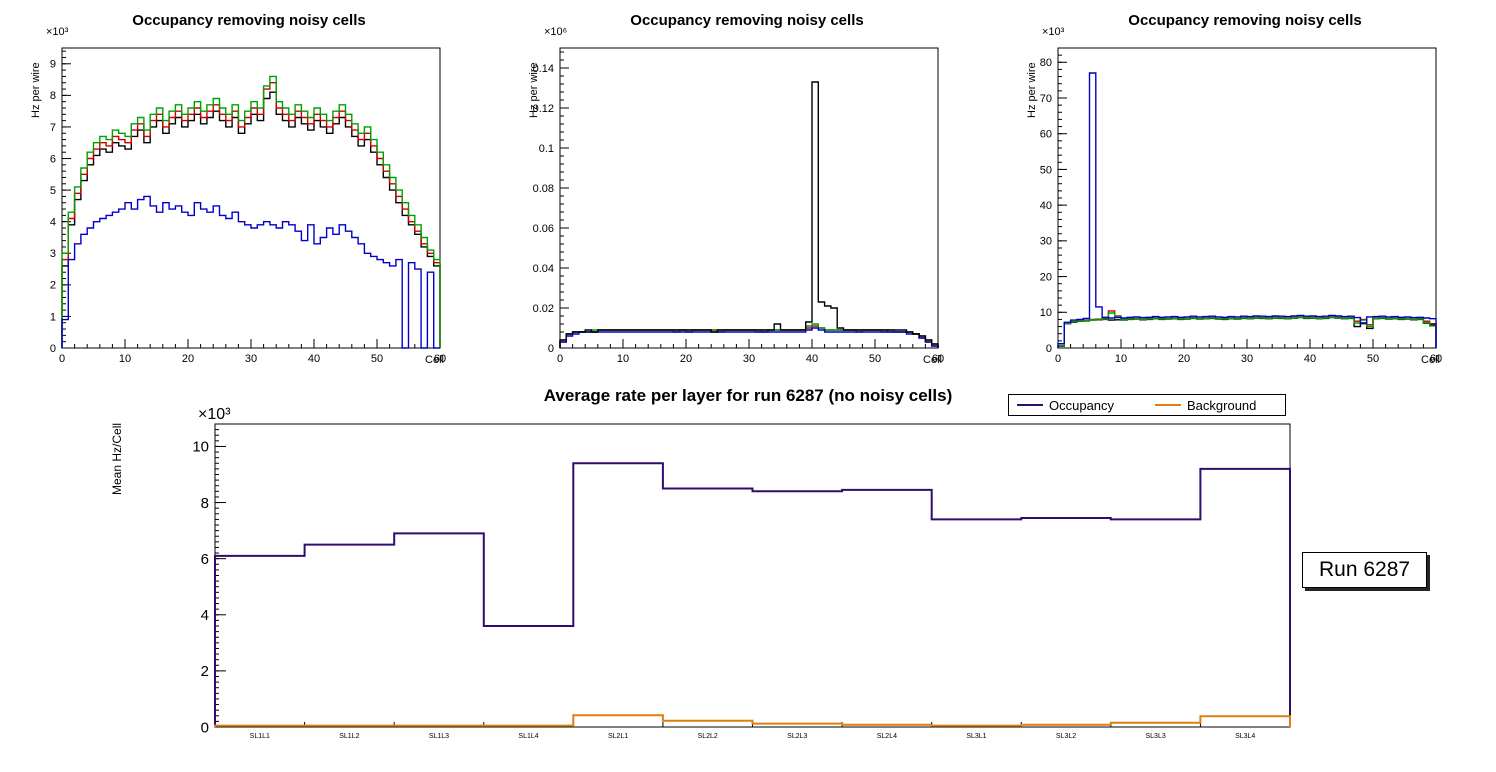  What do you see at coordinates (797, 736) in the screenshot?
I see `svg-text: SL2L3` at bounding box center [797, 736].